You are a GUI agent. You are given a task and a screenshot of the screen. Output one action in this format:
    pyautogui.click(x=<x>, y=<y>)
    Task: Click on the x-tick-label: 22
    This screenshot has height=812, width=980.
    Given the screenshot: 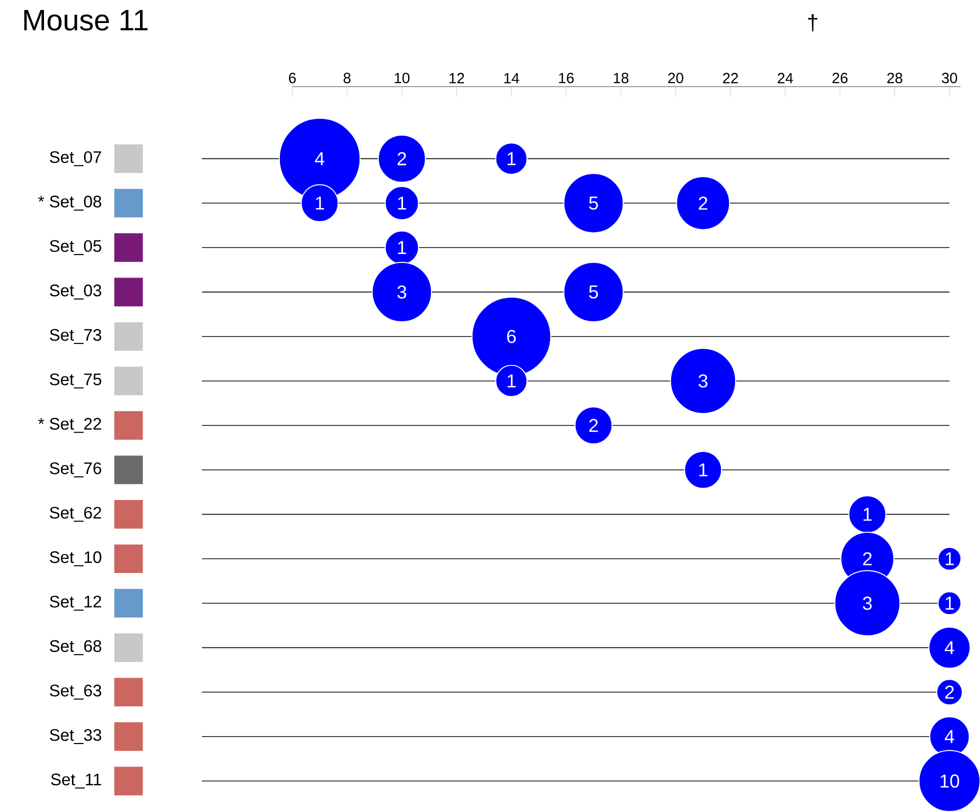 What is the action you would take?
    pyautogui.click(x=730, y=78)
    